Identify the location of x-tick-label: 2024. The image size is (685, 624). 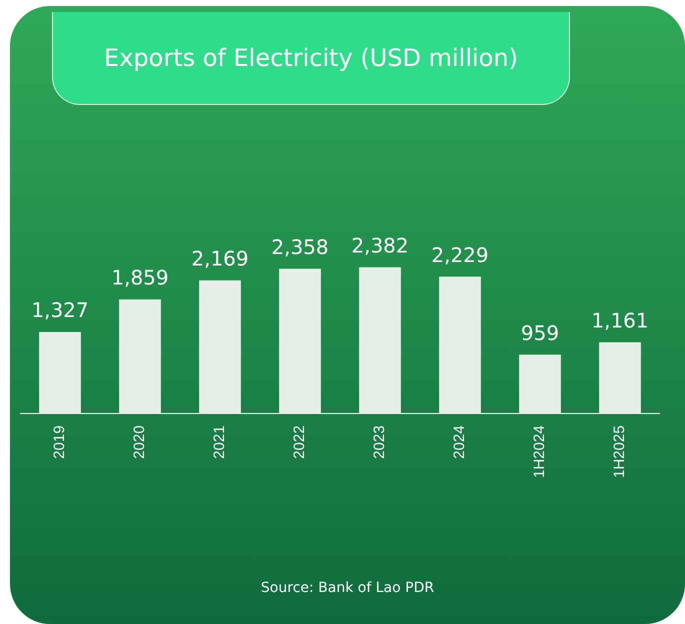
(459, 442).